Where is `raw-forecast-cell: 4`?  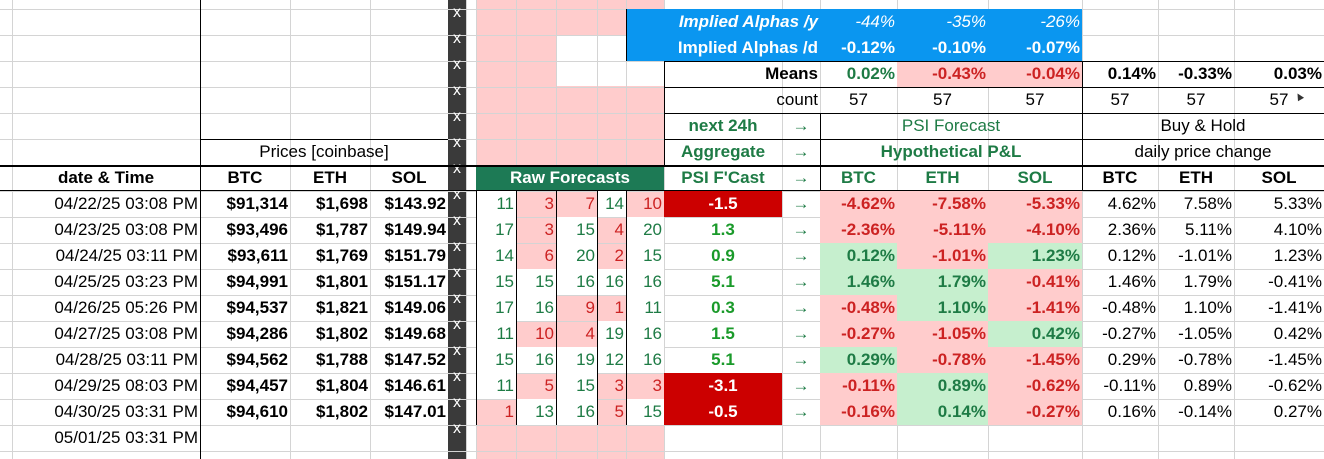 raw-forecast-cell: 4 is located at coordinates (611, 230).